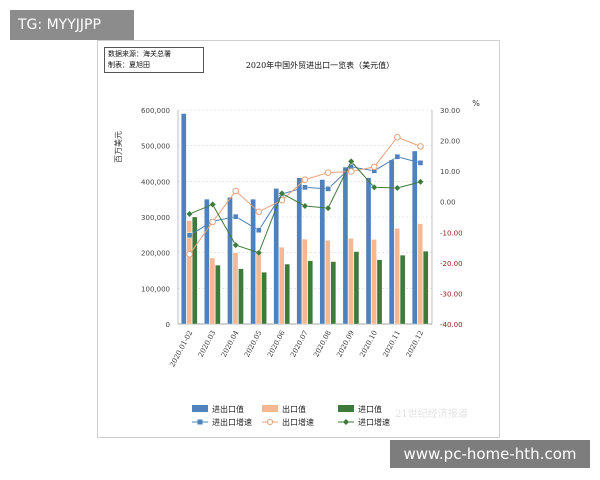 Image resolution: width=600 pixels, height=480 pixels. I want to click on x-tick-label: 2020.05, so click(253, 343).